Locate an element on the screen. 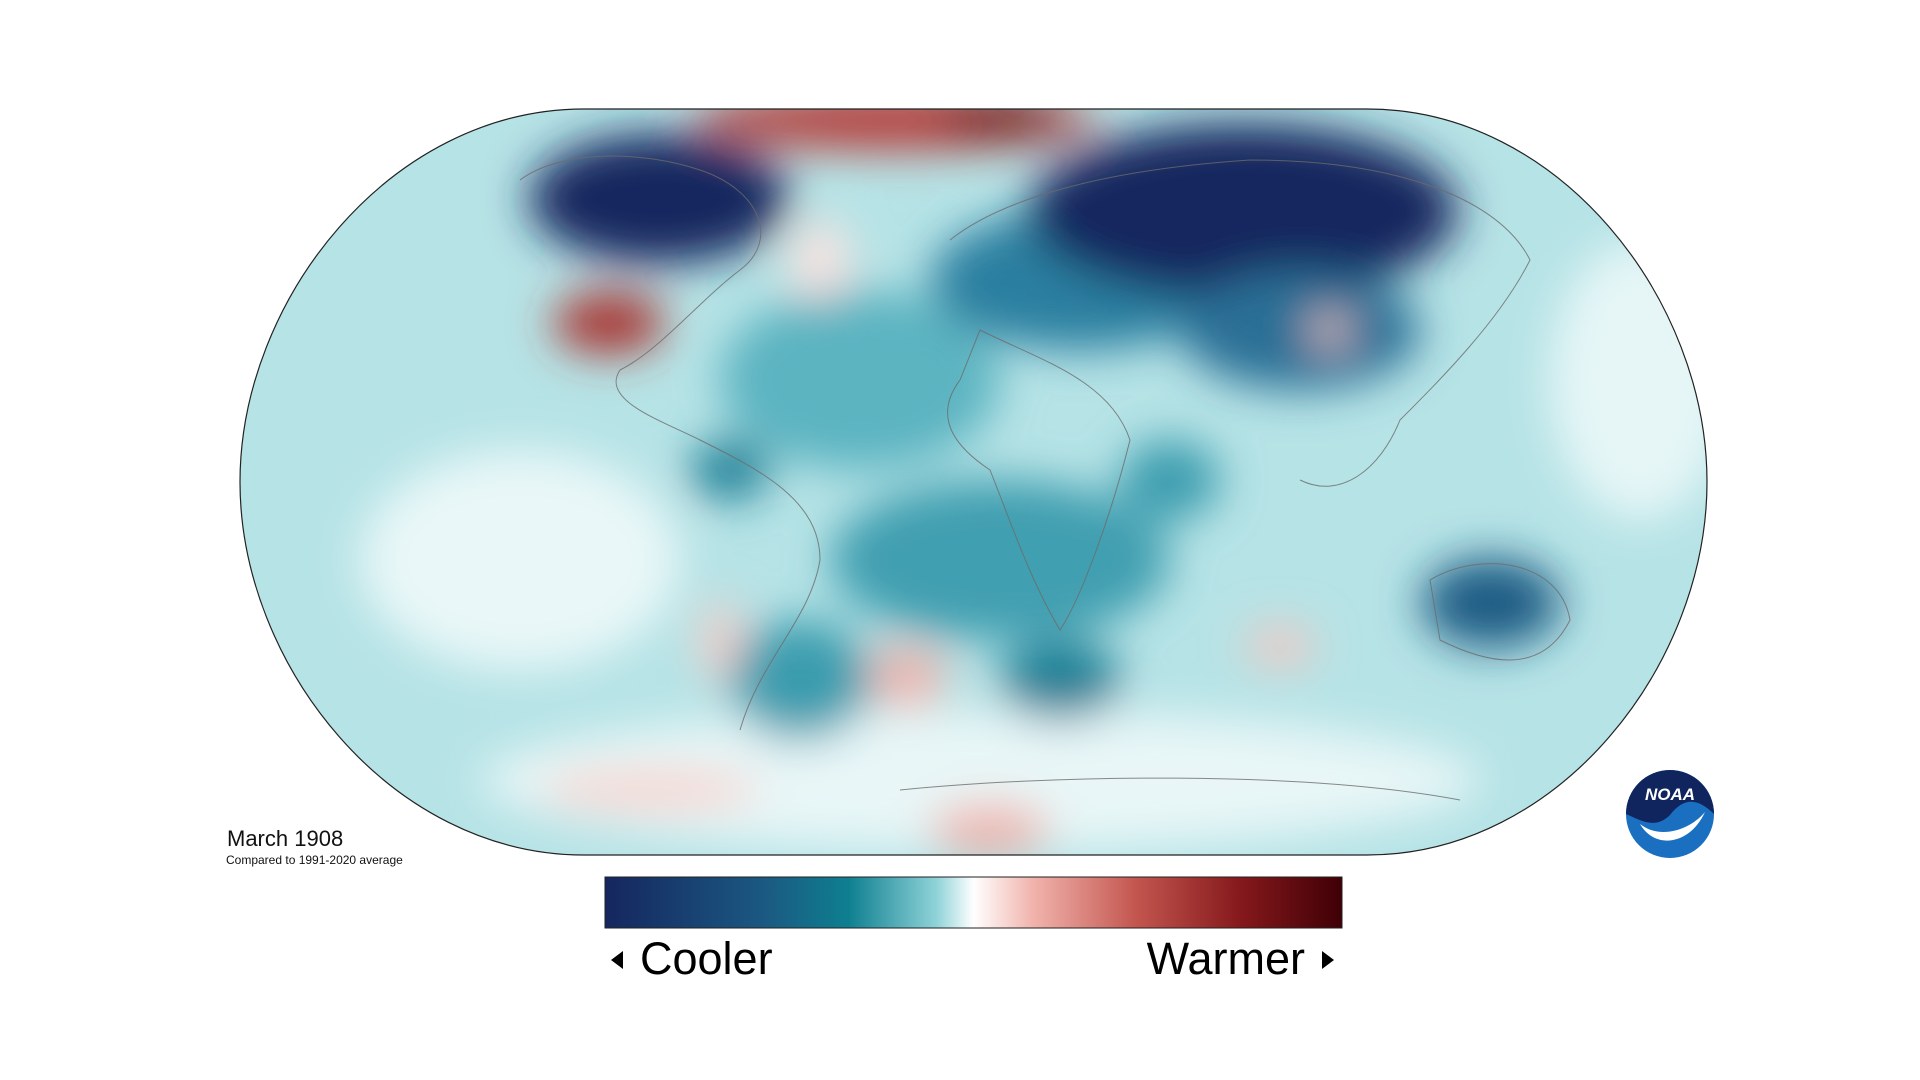 This screenshot has width=1920, height=1080. map-title: March 1908 is located at coordinates (285, 838).